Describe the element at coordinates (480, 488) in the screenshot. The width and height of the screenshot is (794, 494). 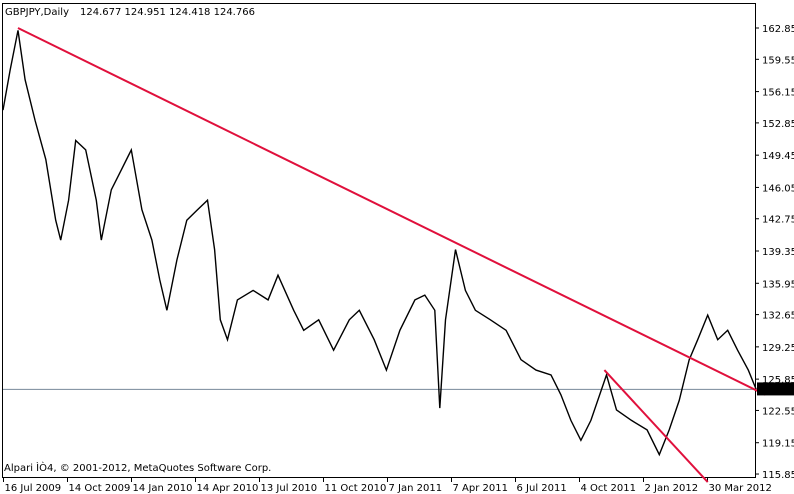
I see `x-tick-label: 7 Apr 2011` at that location.